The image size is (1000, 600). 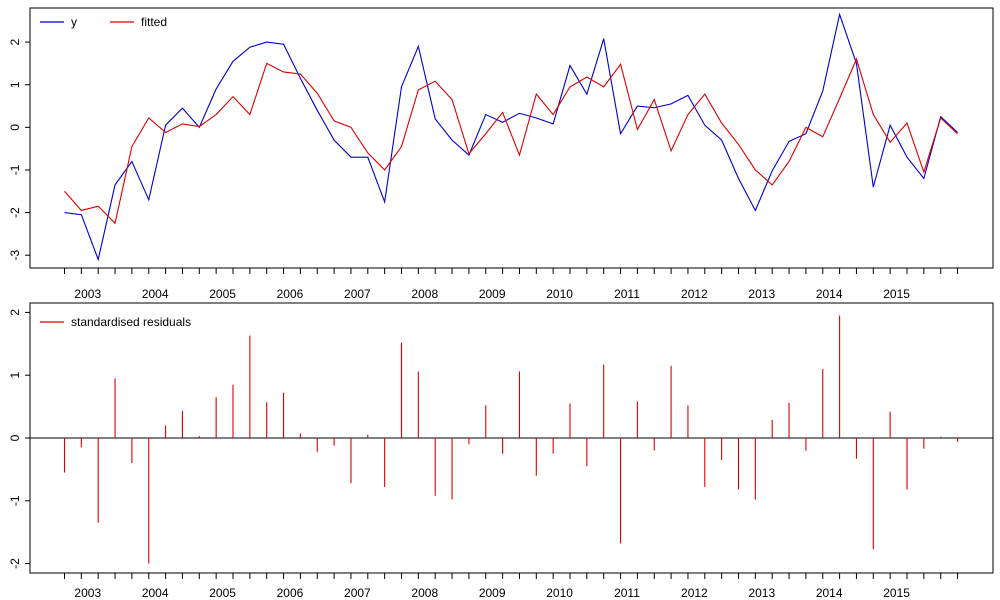 I want to click on bottom-x-tick-label: 2014, so click(x=829, y=593).